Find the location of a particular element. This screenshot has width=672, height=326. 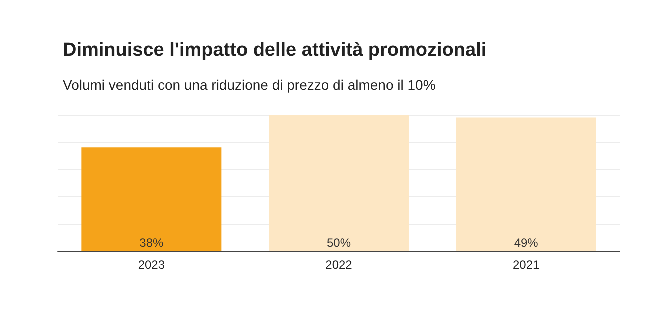

x-tick-label: 2023 is located at coordinates (152, 265).